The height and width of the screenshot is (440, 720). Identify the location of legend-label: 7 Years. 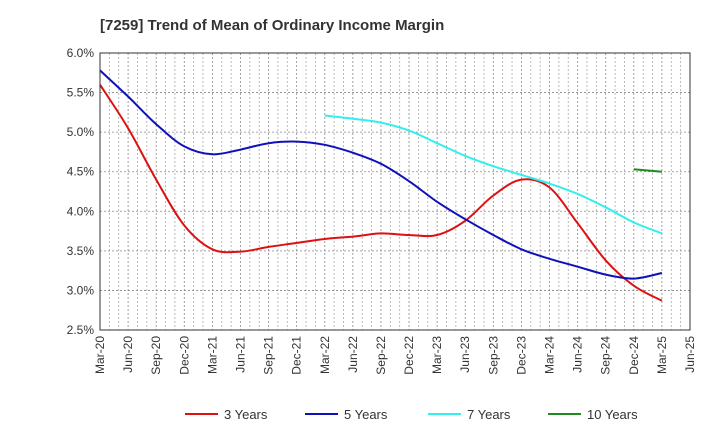
(489, 414).